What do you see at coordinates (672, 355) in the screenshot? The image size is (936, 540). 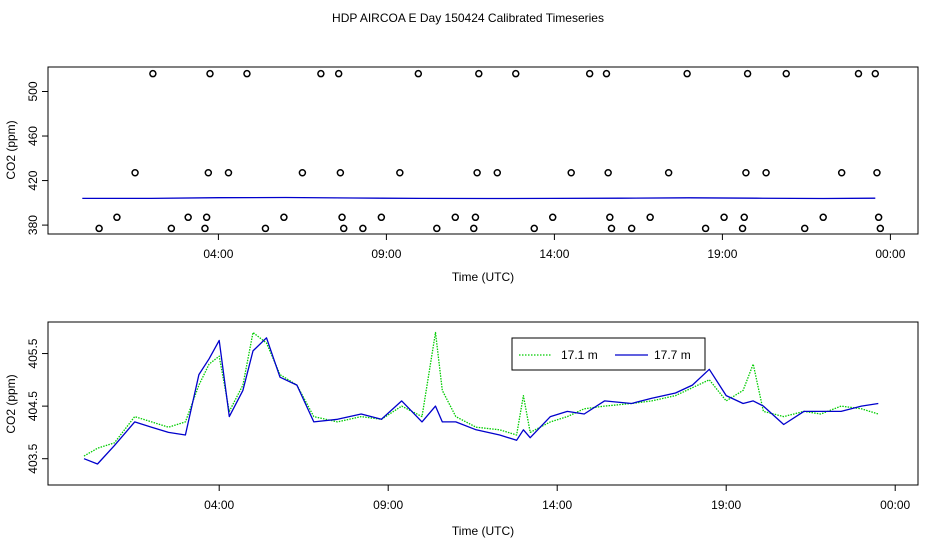 I see `legend-label-17-7m: 17.7 m` at bounding box center [672, 355].